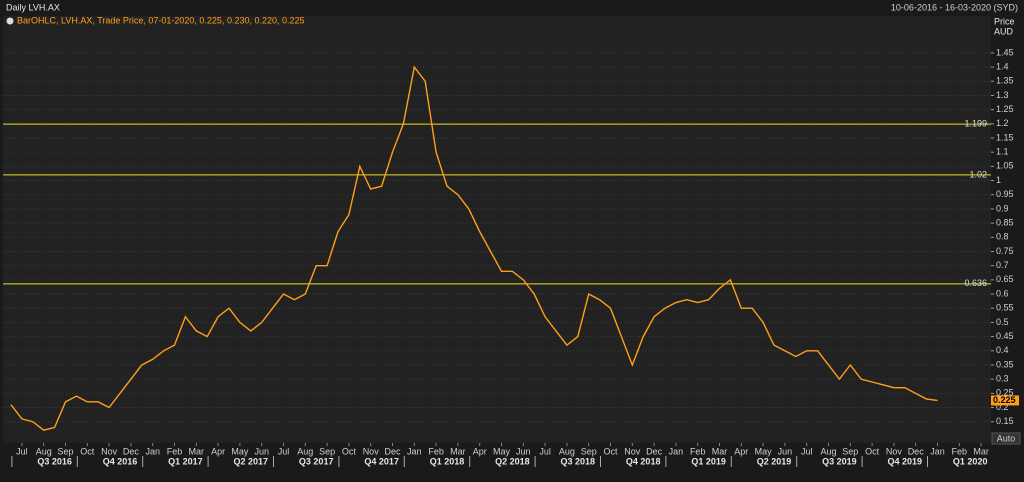 The width and height of the screenshot is (1024, 482). I want to click on y-tick-label: 1.05, so click(1005, 166).